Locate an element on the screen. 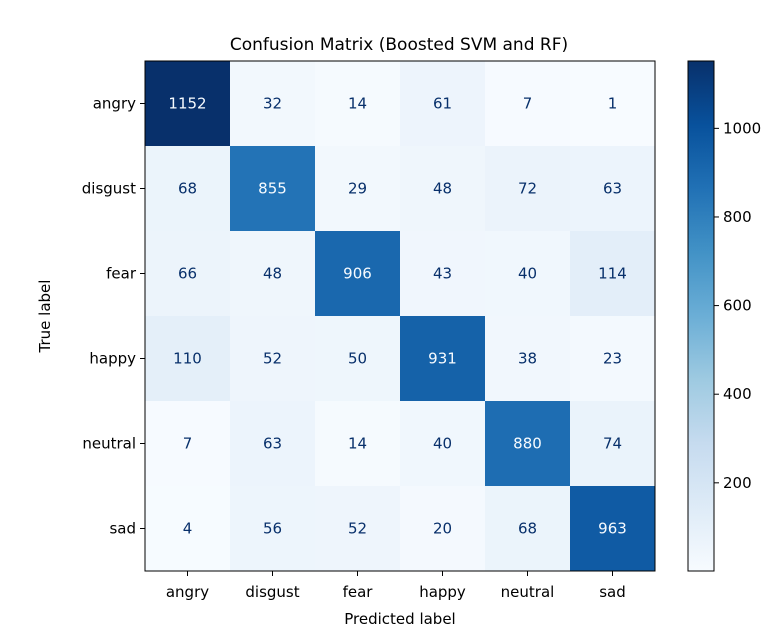 This screenshot has height=637, width=782. cell-value-label: 963 is located at coordinates (612, 529).